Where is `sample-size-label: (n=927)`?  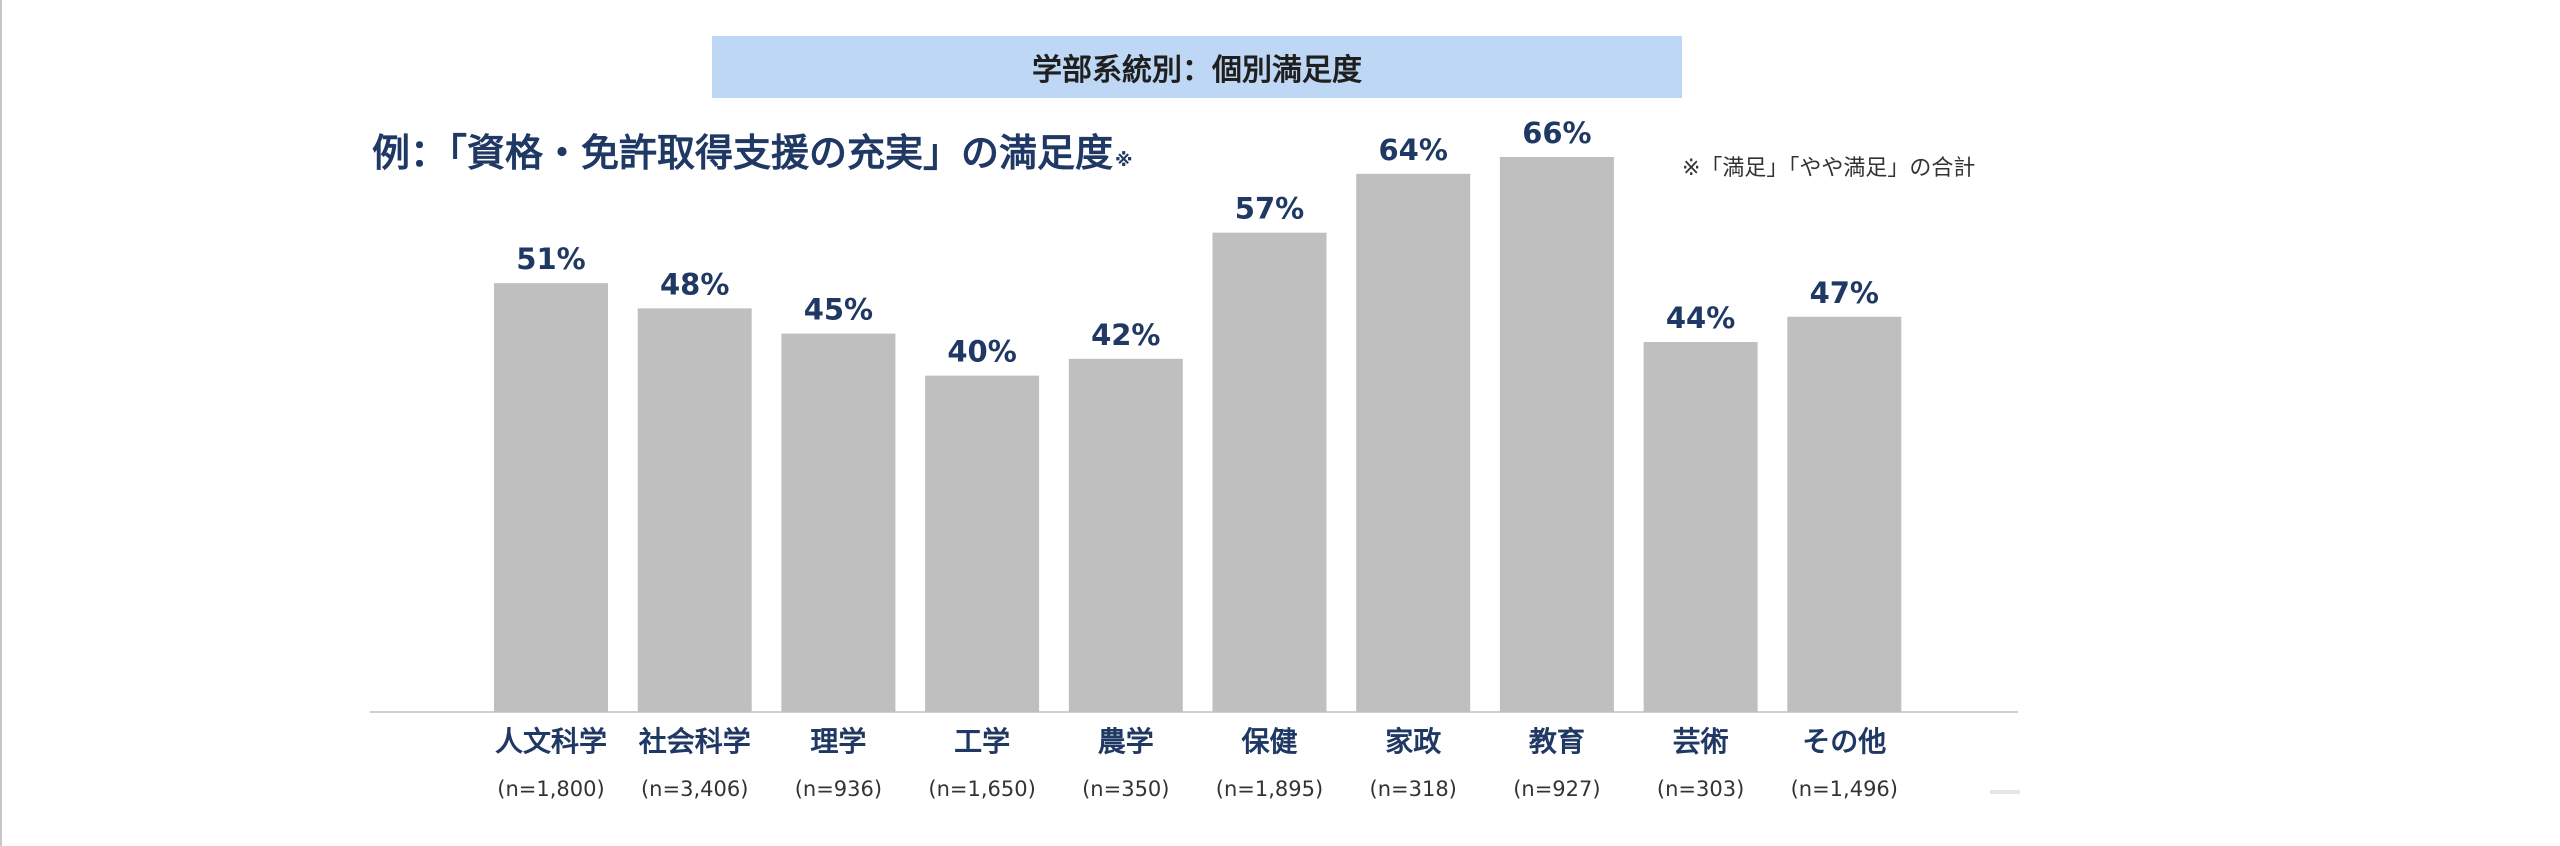 sample-size-label: (n=927) is located at coordinates (1556, 789).